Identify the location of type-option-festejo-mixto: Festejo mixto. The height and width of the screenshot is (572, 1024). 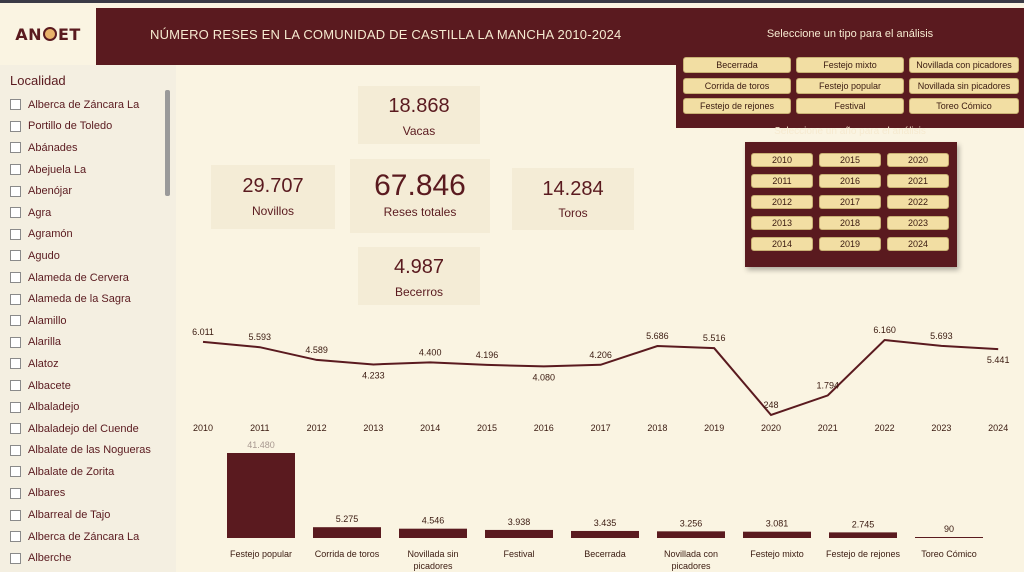
(850, 65).